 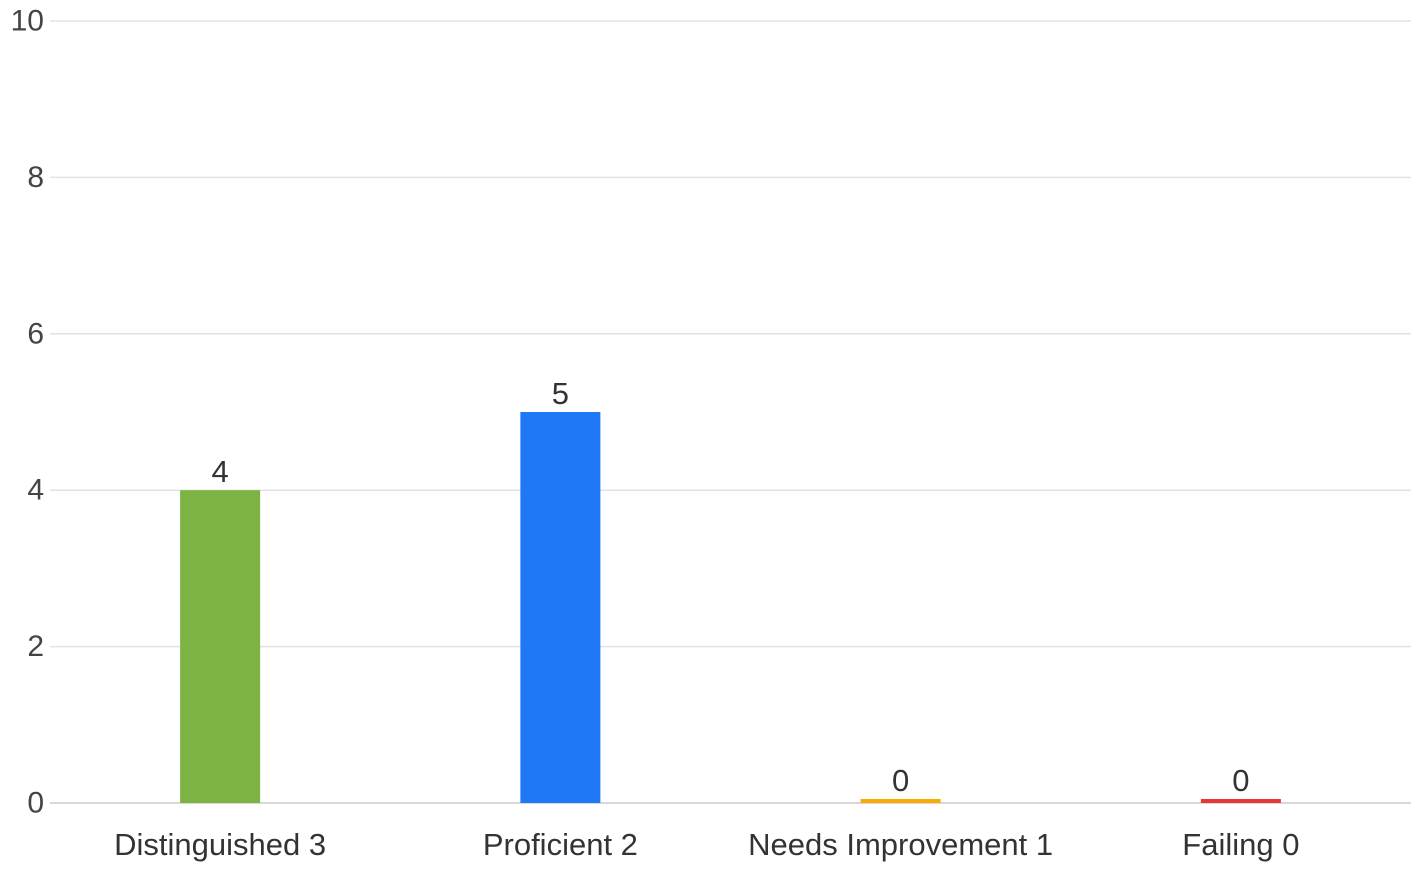 What do you see at coordinates (560, 844) in the screenshot?
I see `x-tick-label: Proficient 2` at bounding box center [560, 844].